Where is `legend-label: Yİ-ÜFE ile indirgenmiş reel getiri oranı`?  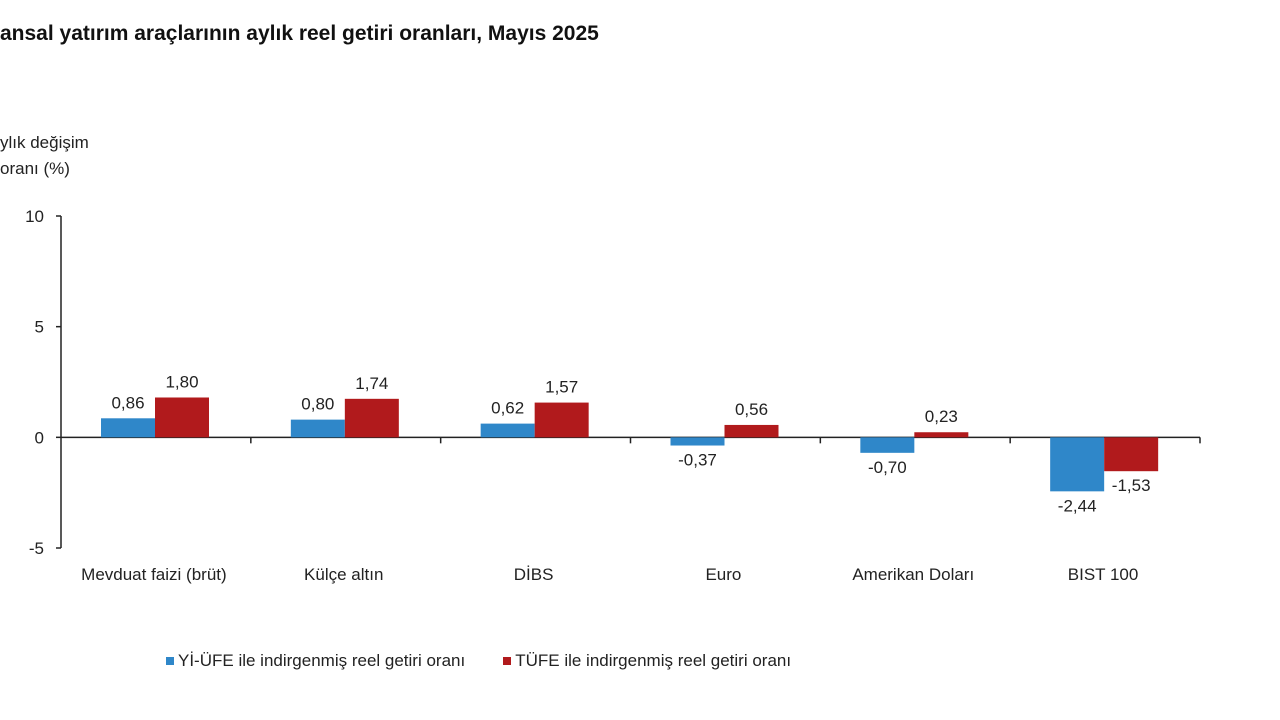
legend-label: Yİ-ÜFE ile indirgenmiş reel getiri oranı is located at coordinates (322, 660).